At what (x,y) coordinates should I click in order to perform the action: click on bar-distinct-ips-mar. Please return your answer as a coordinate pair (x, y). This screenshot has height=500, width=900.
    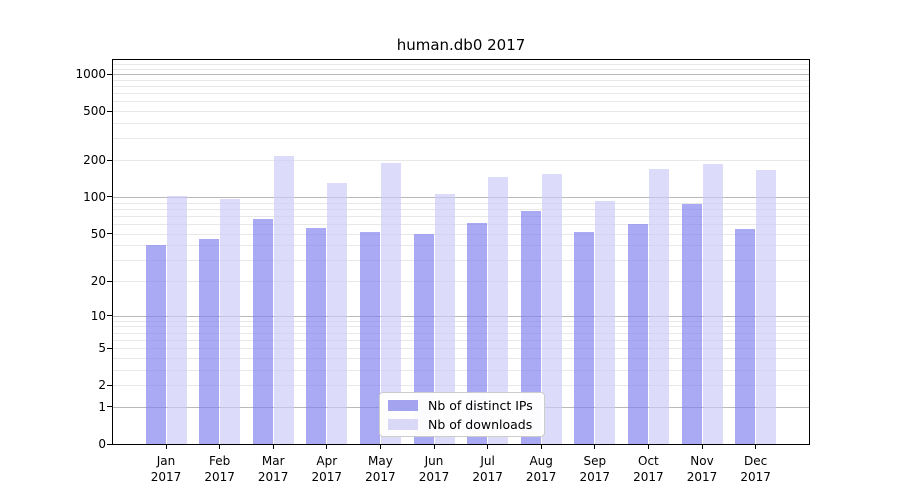
    Looking at the image, I should click on (262, 331).